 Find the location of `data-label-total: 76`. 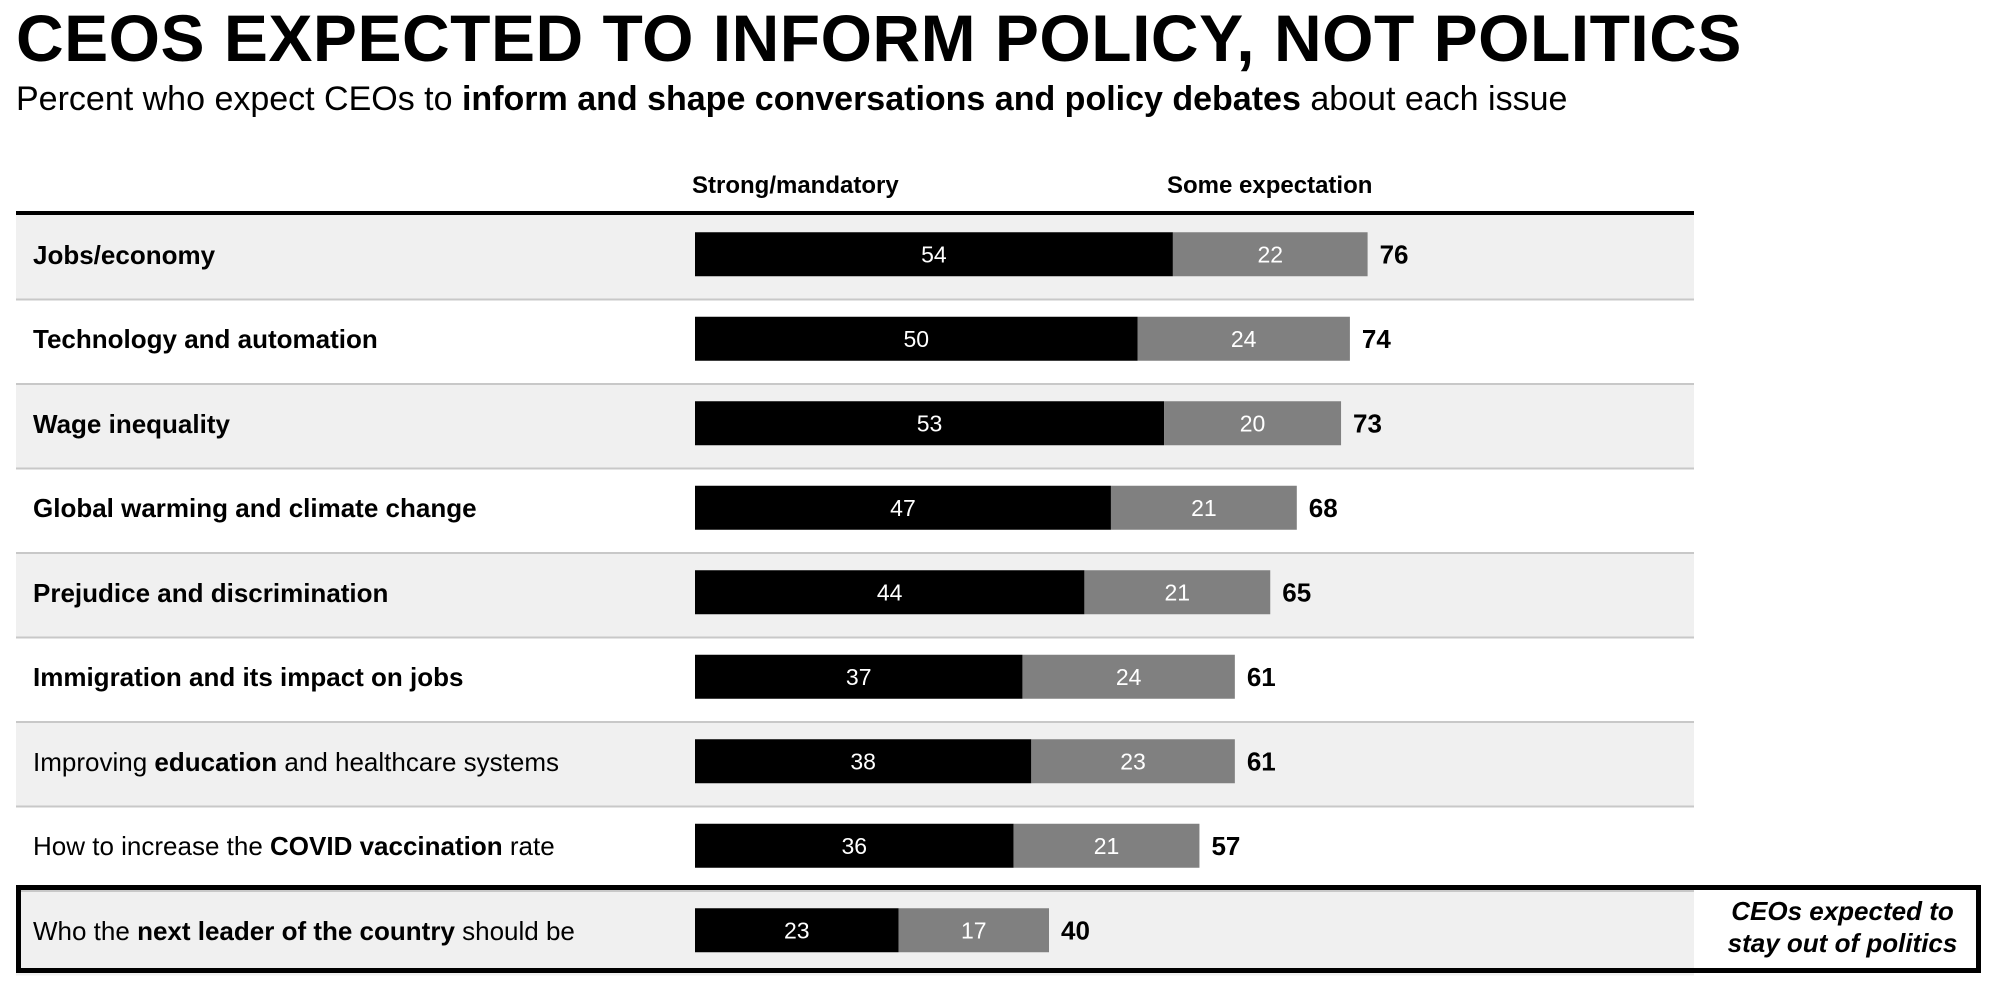

data-label-total: 76 is located at coordinates (1394, 254).